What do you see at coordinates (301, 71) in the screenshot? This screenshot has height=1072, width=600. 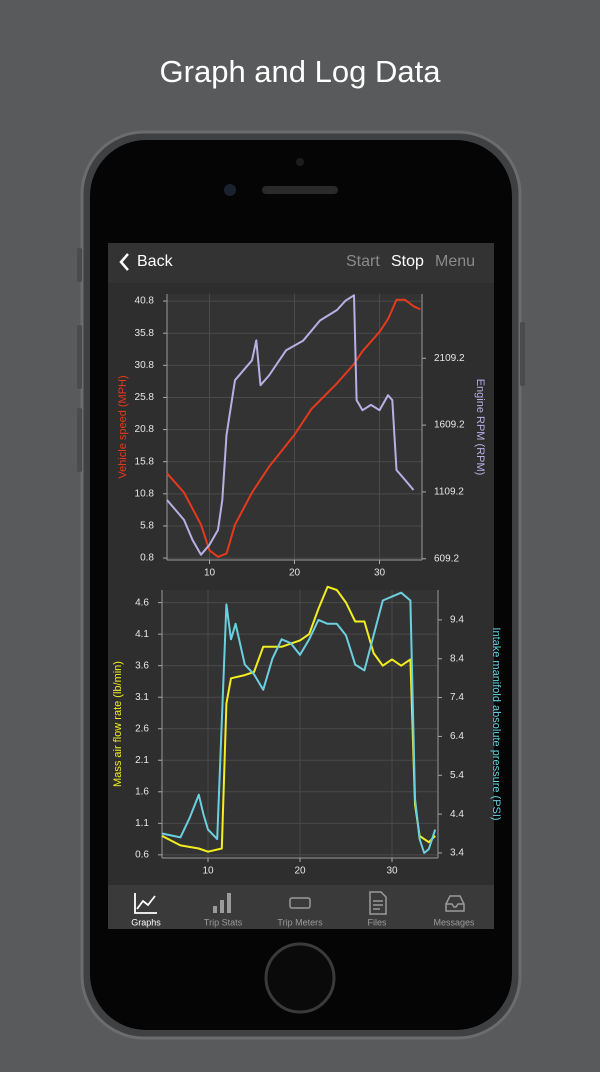 I see `page-title: Graph and Log Data` at bounding box center [301, 71].